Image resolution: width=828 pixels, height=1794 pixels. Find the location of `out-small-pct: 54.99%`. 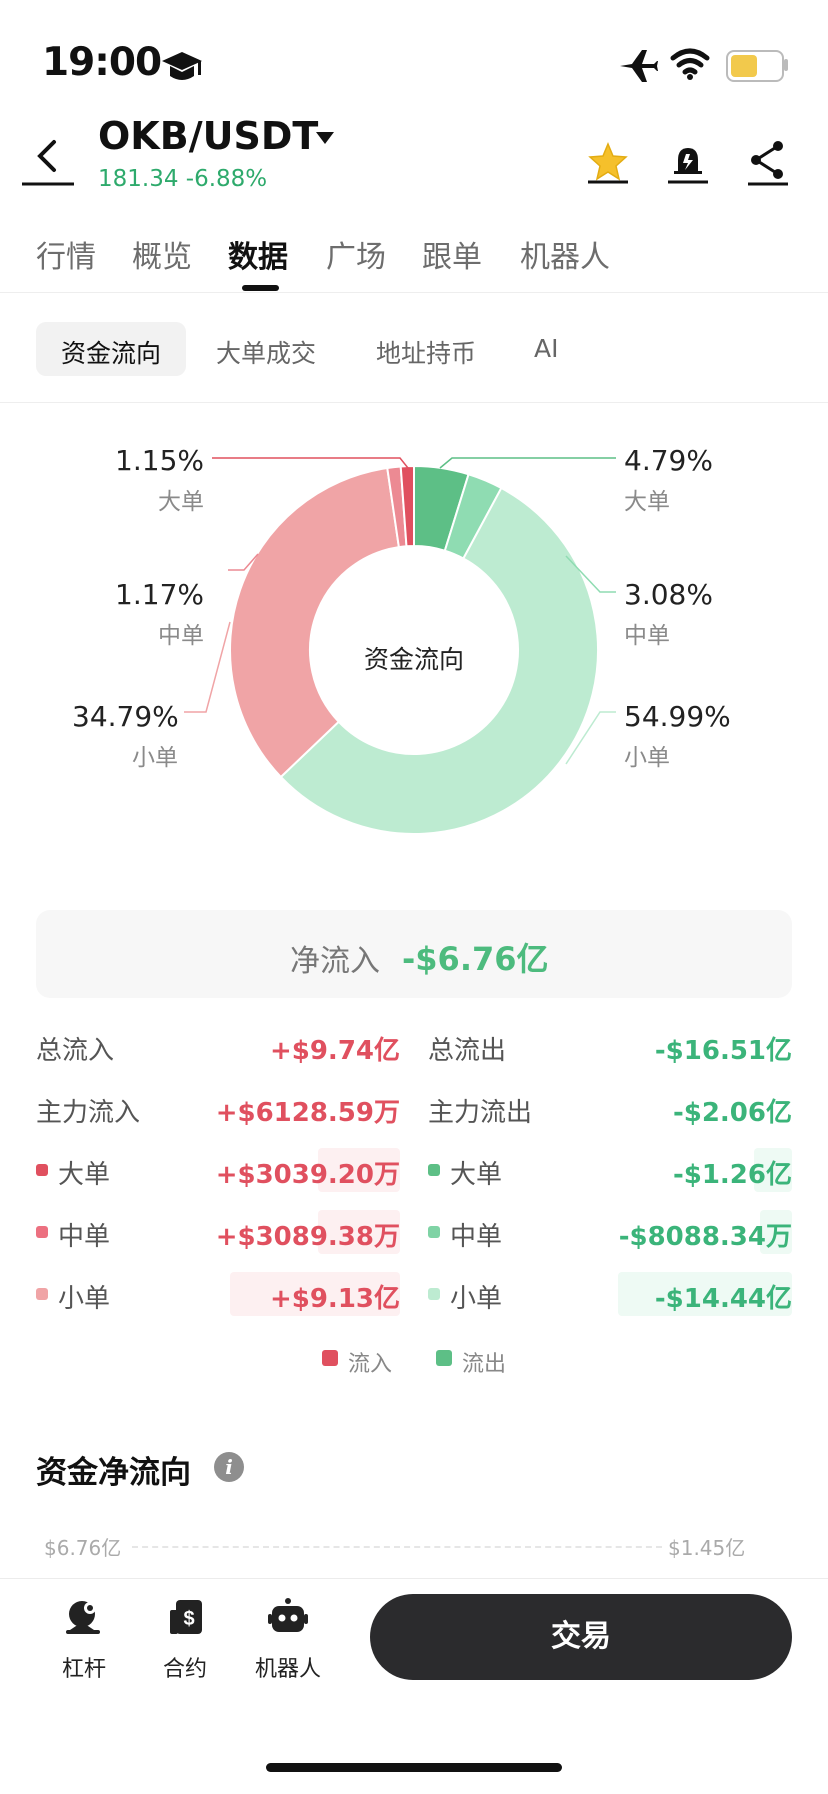

out-small-pct: 54.99% is located at coordinates (677, 716).